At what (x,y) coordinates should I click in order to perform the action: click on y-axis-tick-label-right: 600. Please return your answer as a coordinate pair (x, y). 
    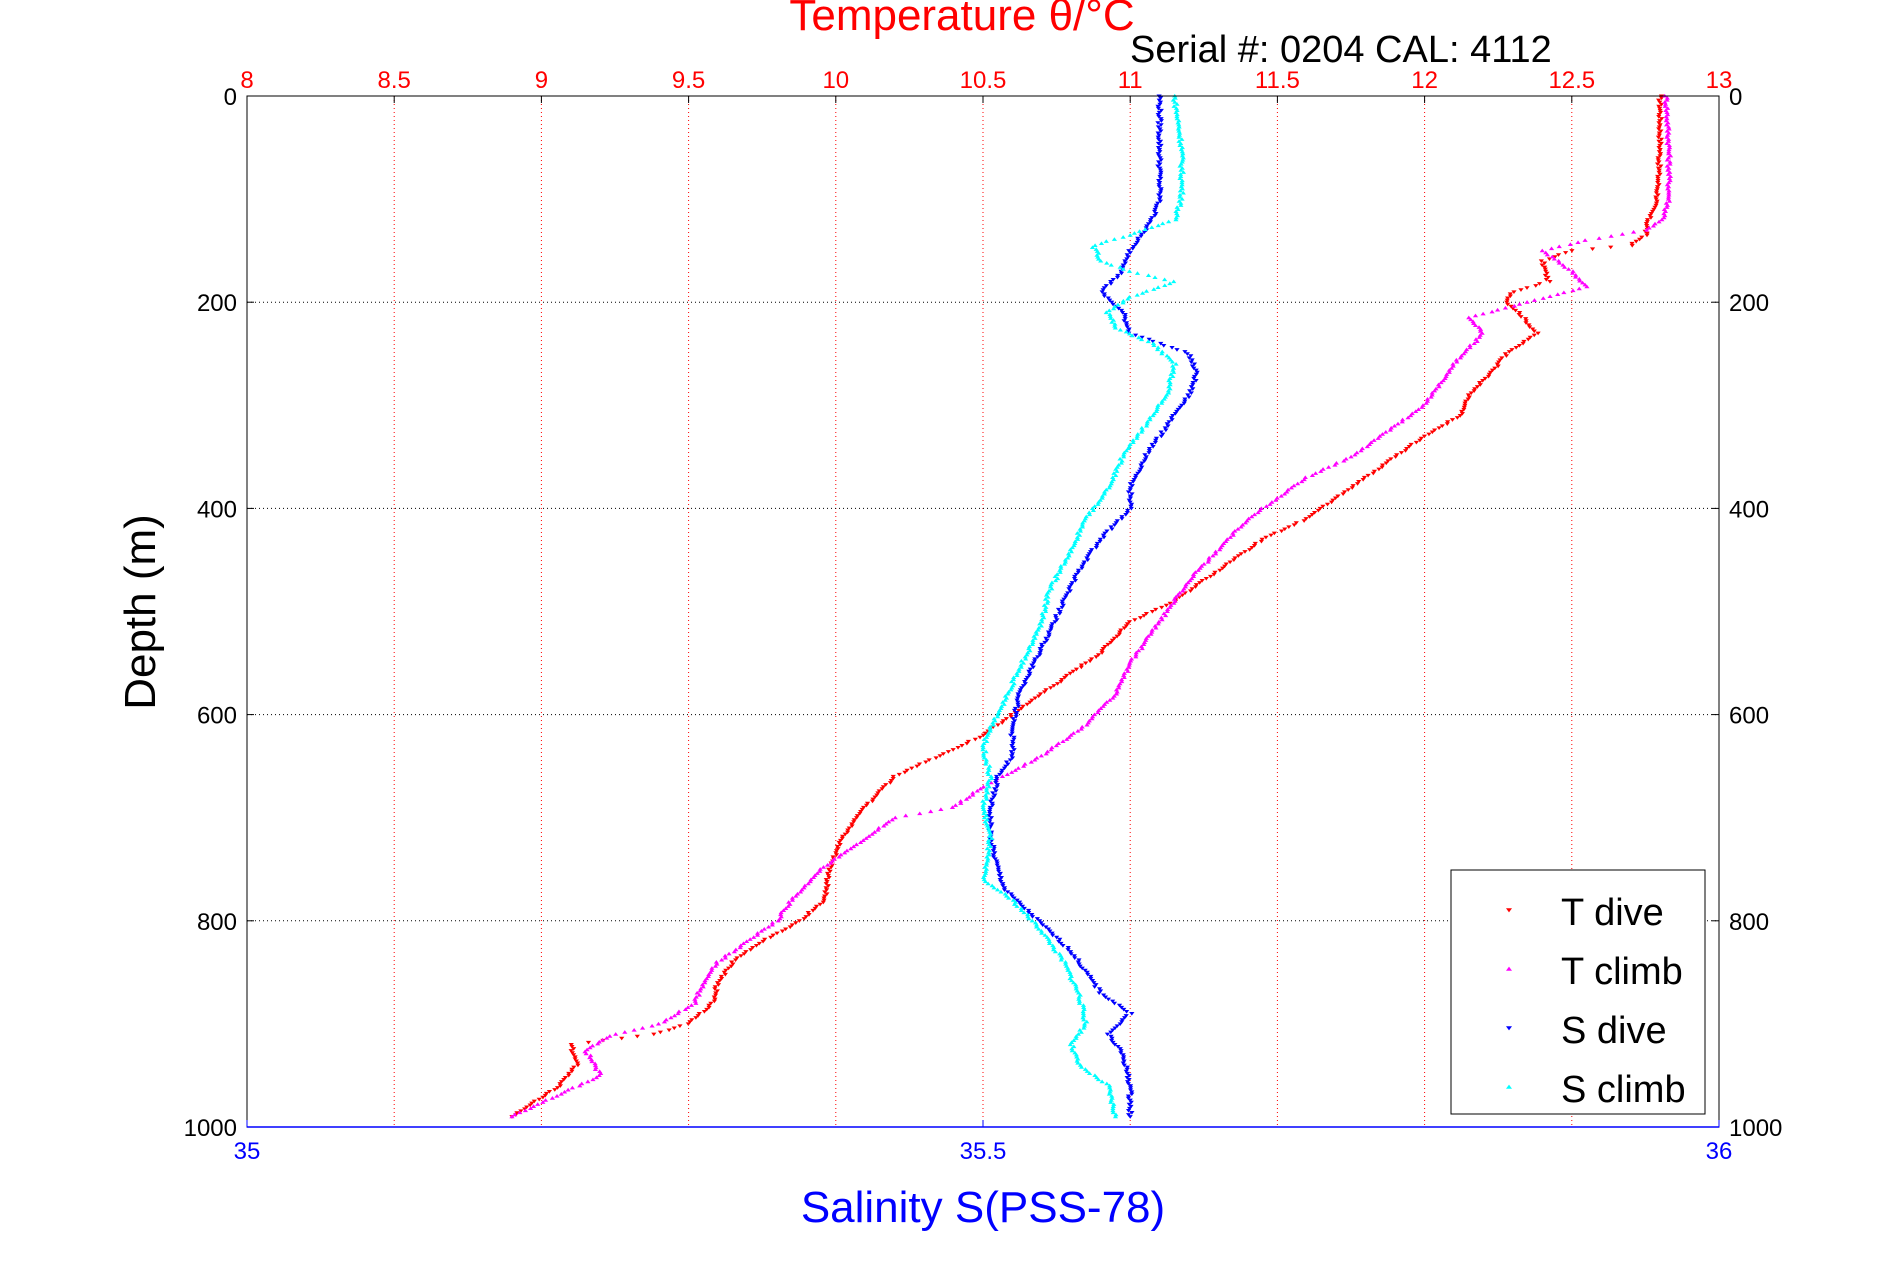
    Looking at the image, I should click on (1749, 716).